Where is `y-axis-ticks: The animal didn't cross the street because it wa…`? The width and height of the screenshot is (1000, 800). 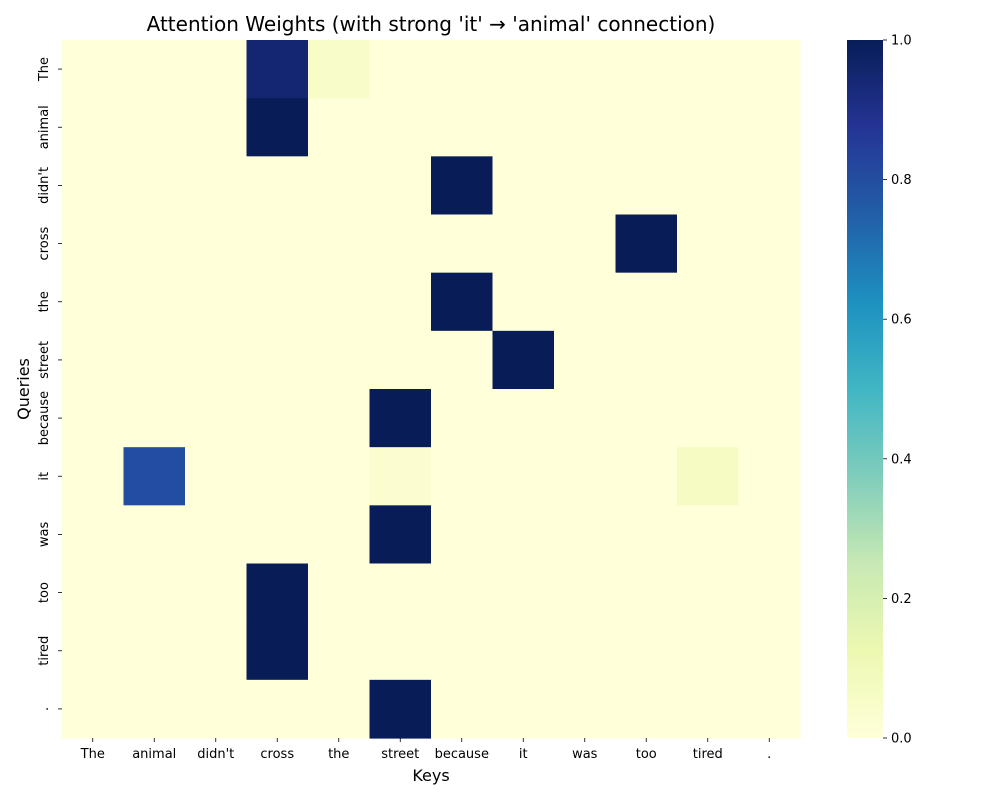
y-axis-ticks: The animal didn't cross the street because it wa… is located at coordinates (49, 384).